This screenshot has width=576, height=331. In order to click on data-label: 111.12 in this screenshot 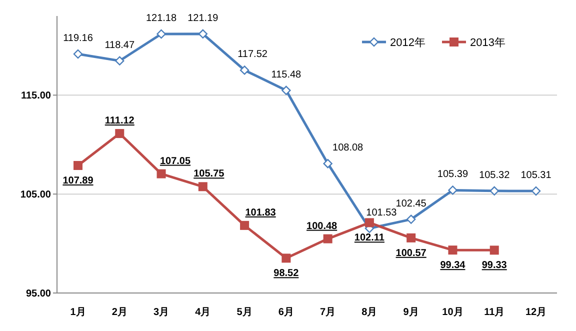, I will do `click(119, 121)`.